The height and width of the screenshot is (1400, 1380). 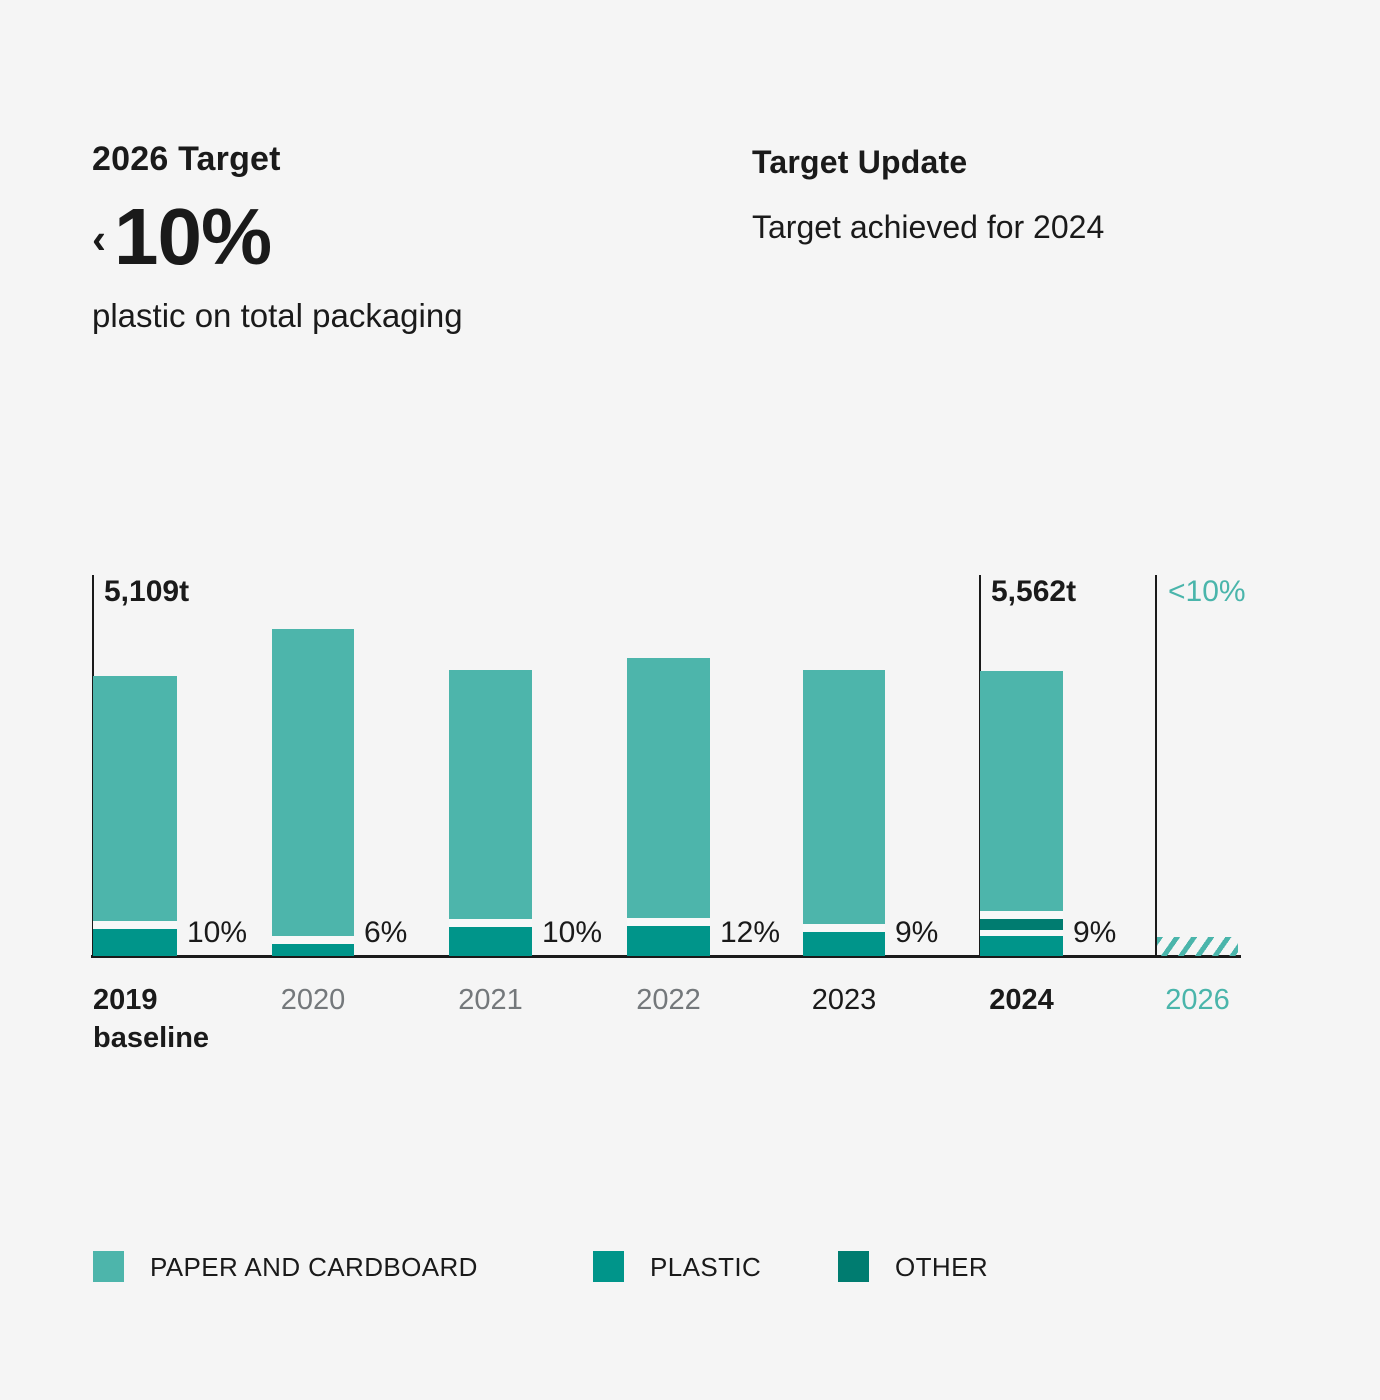 What do you see at coordinates (668, 1000) in the screenshot?
I see `year-label-2022: 2022` at bounding box center [668, 1000].